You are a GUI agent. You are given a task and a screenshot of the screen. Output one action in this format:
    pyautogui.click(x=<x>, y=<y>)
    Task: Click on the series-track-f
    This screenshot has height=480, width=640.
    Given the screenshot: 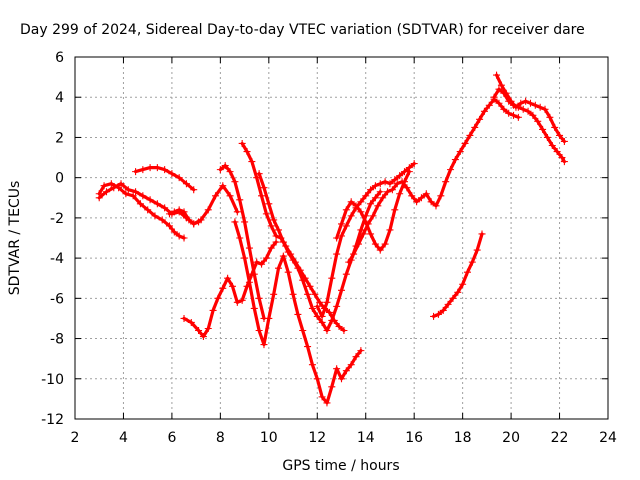 What is the action you would take?
    pyautogui.click(x=242, y=242)
    